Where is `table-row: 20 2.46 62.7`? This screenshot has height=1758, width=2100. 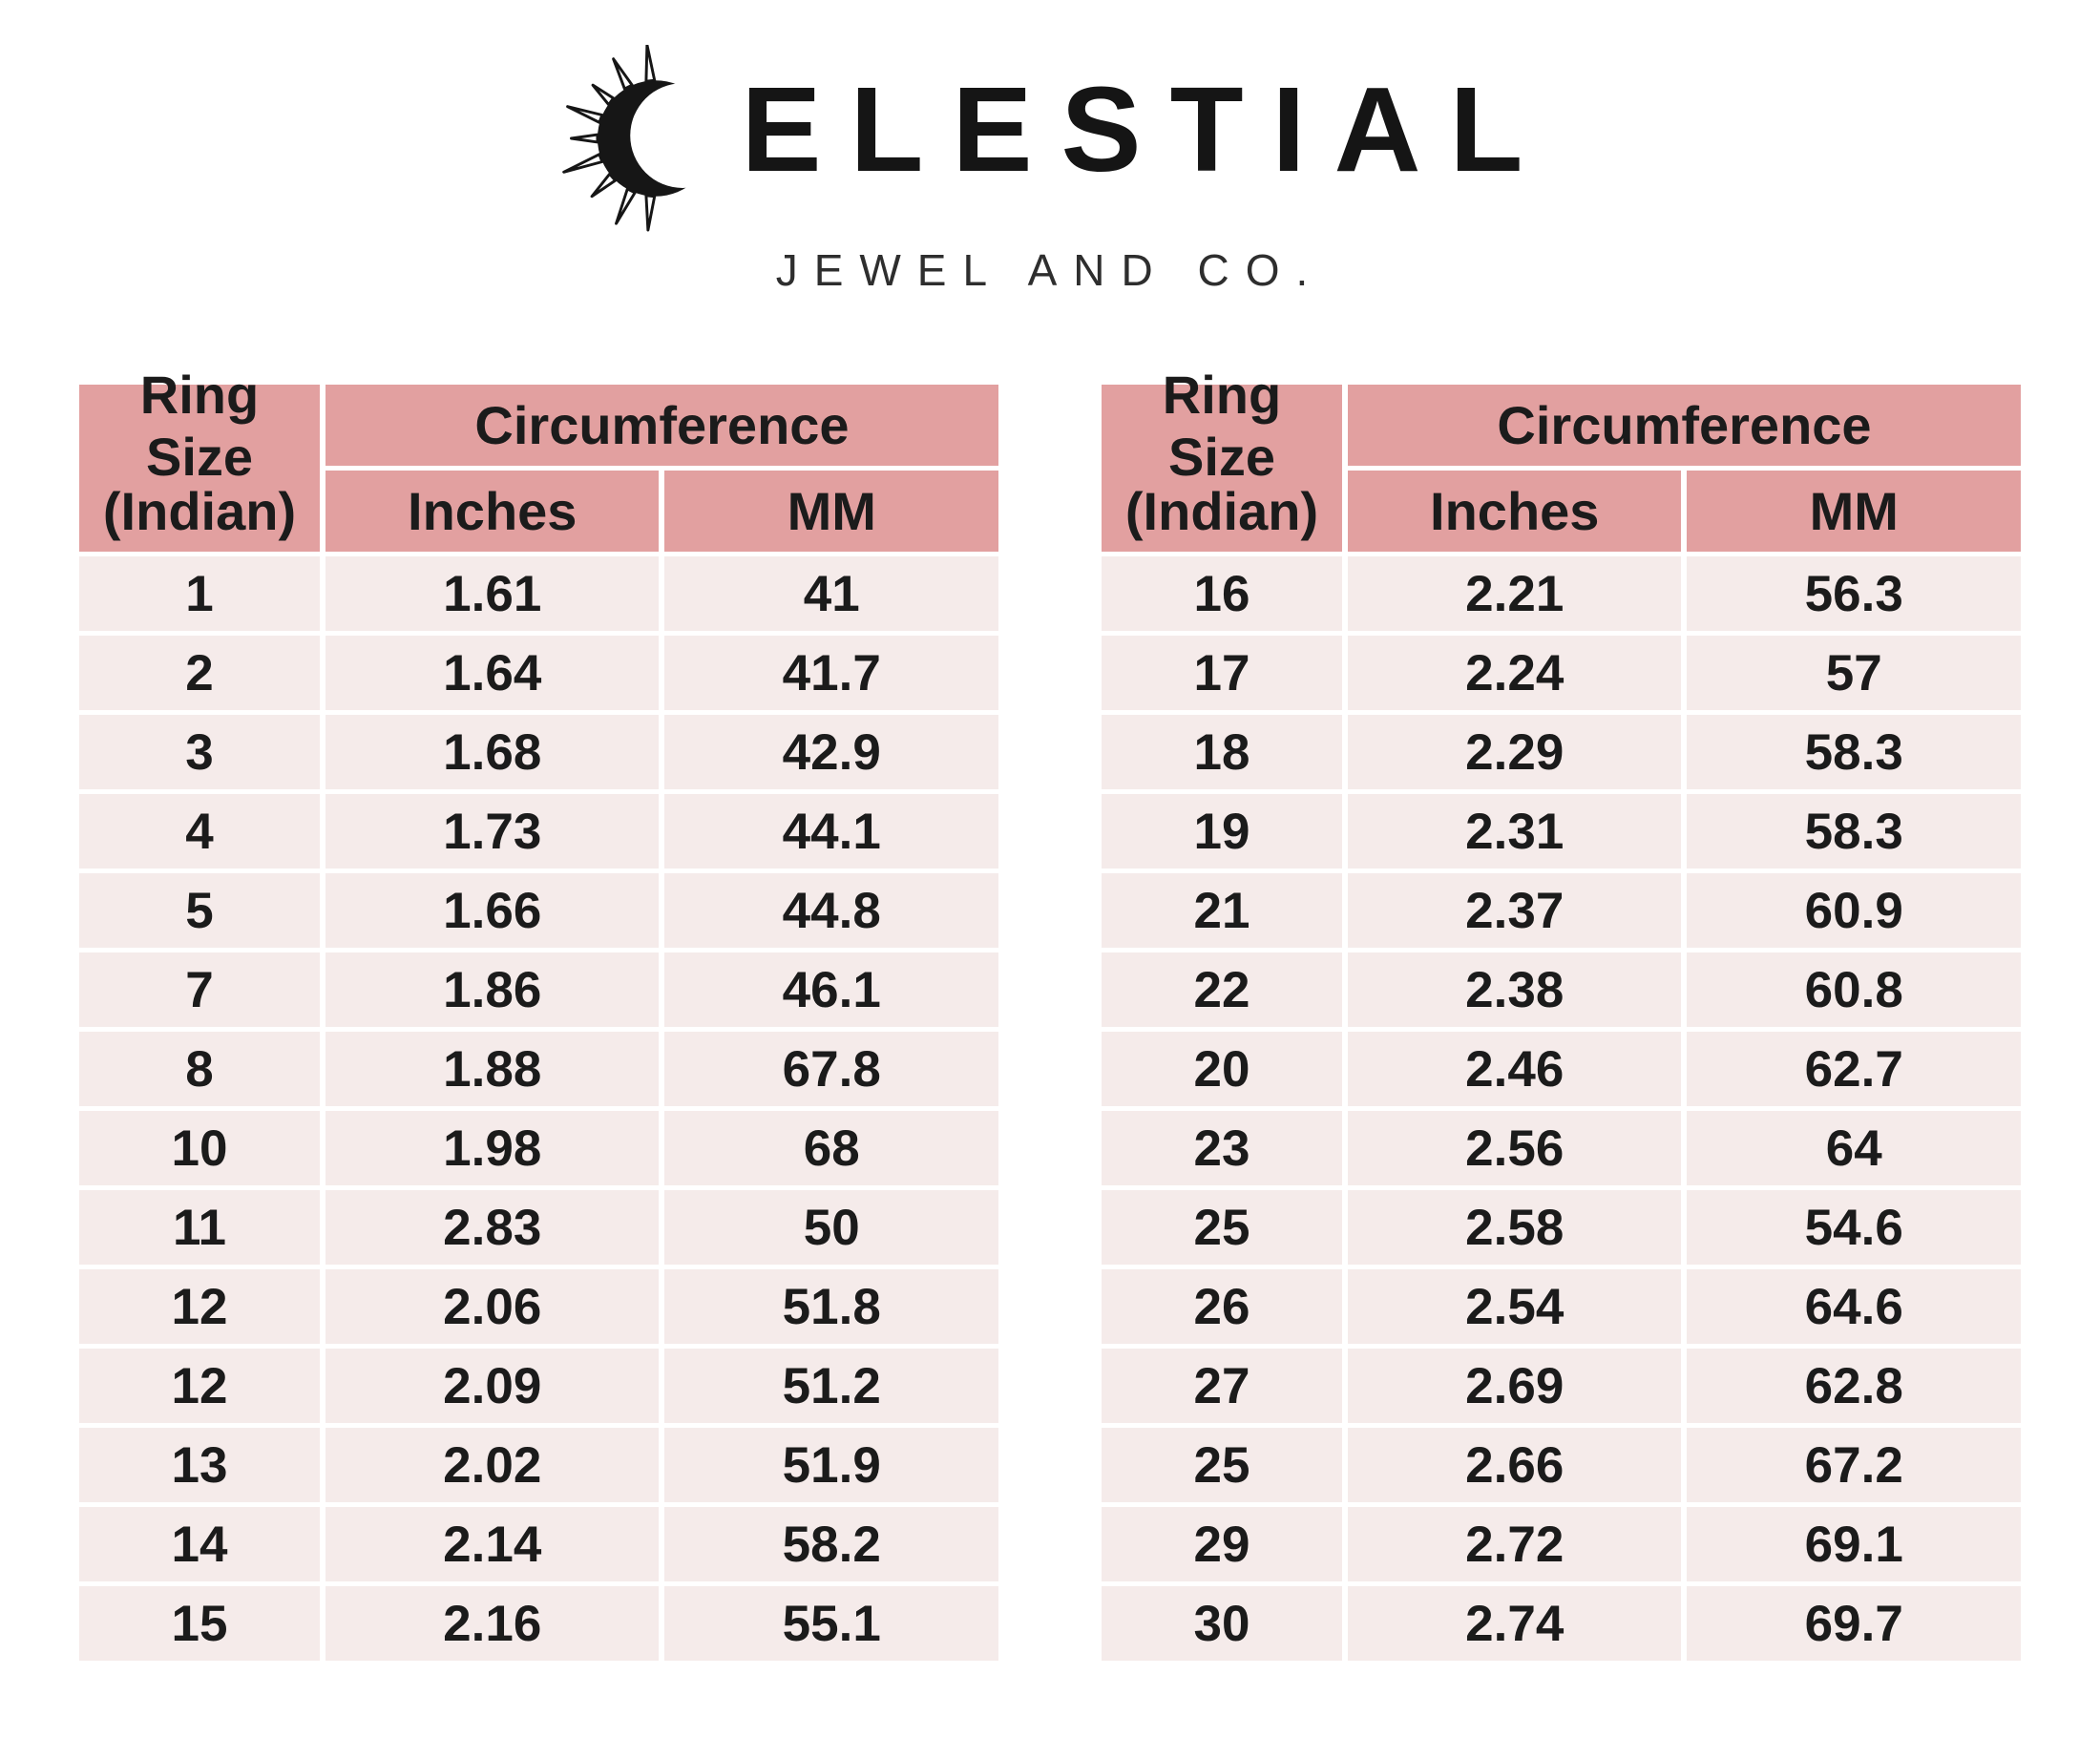 table-row: 20 2.46 62.7 is located at coordinates (1561, 1069).